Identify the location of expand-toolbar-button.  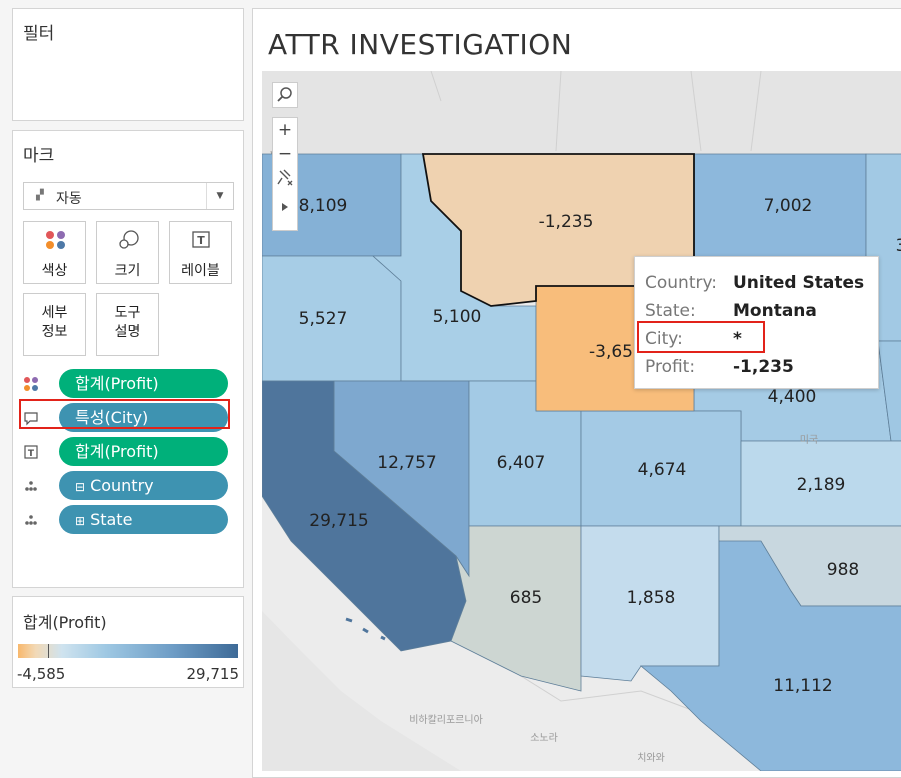
(285, 209).